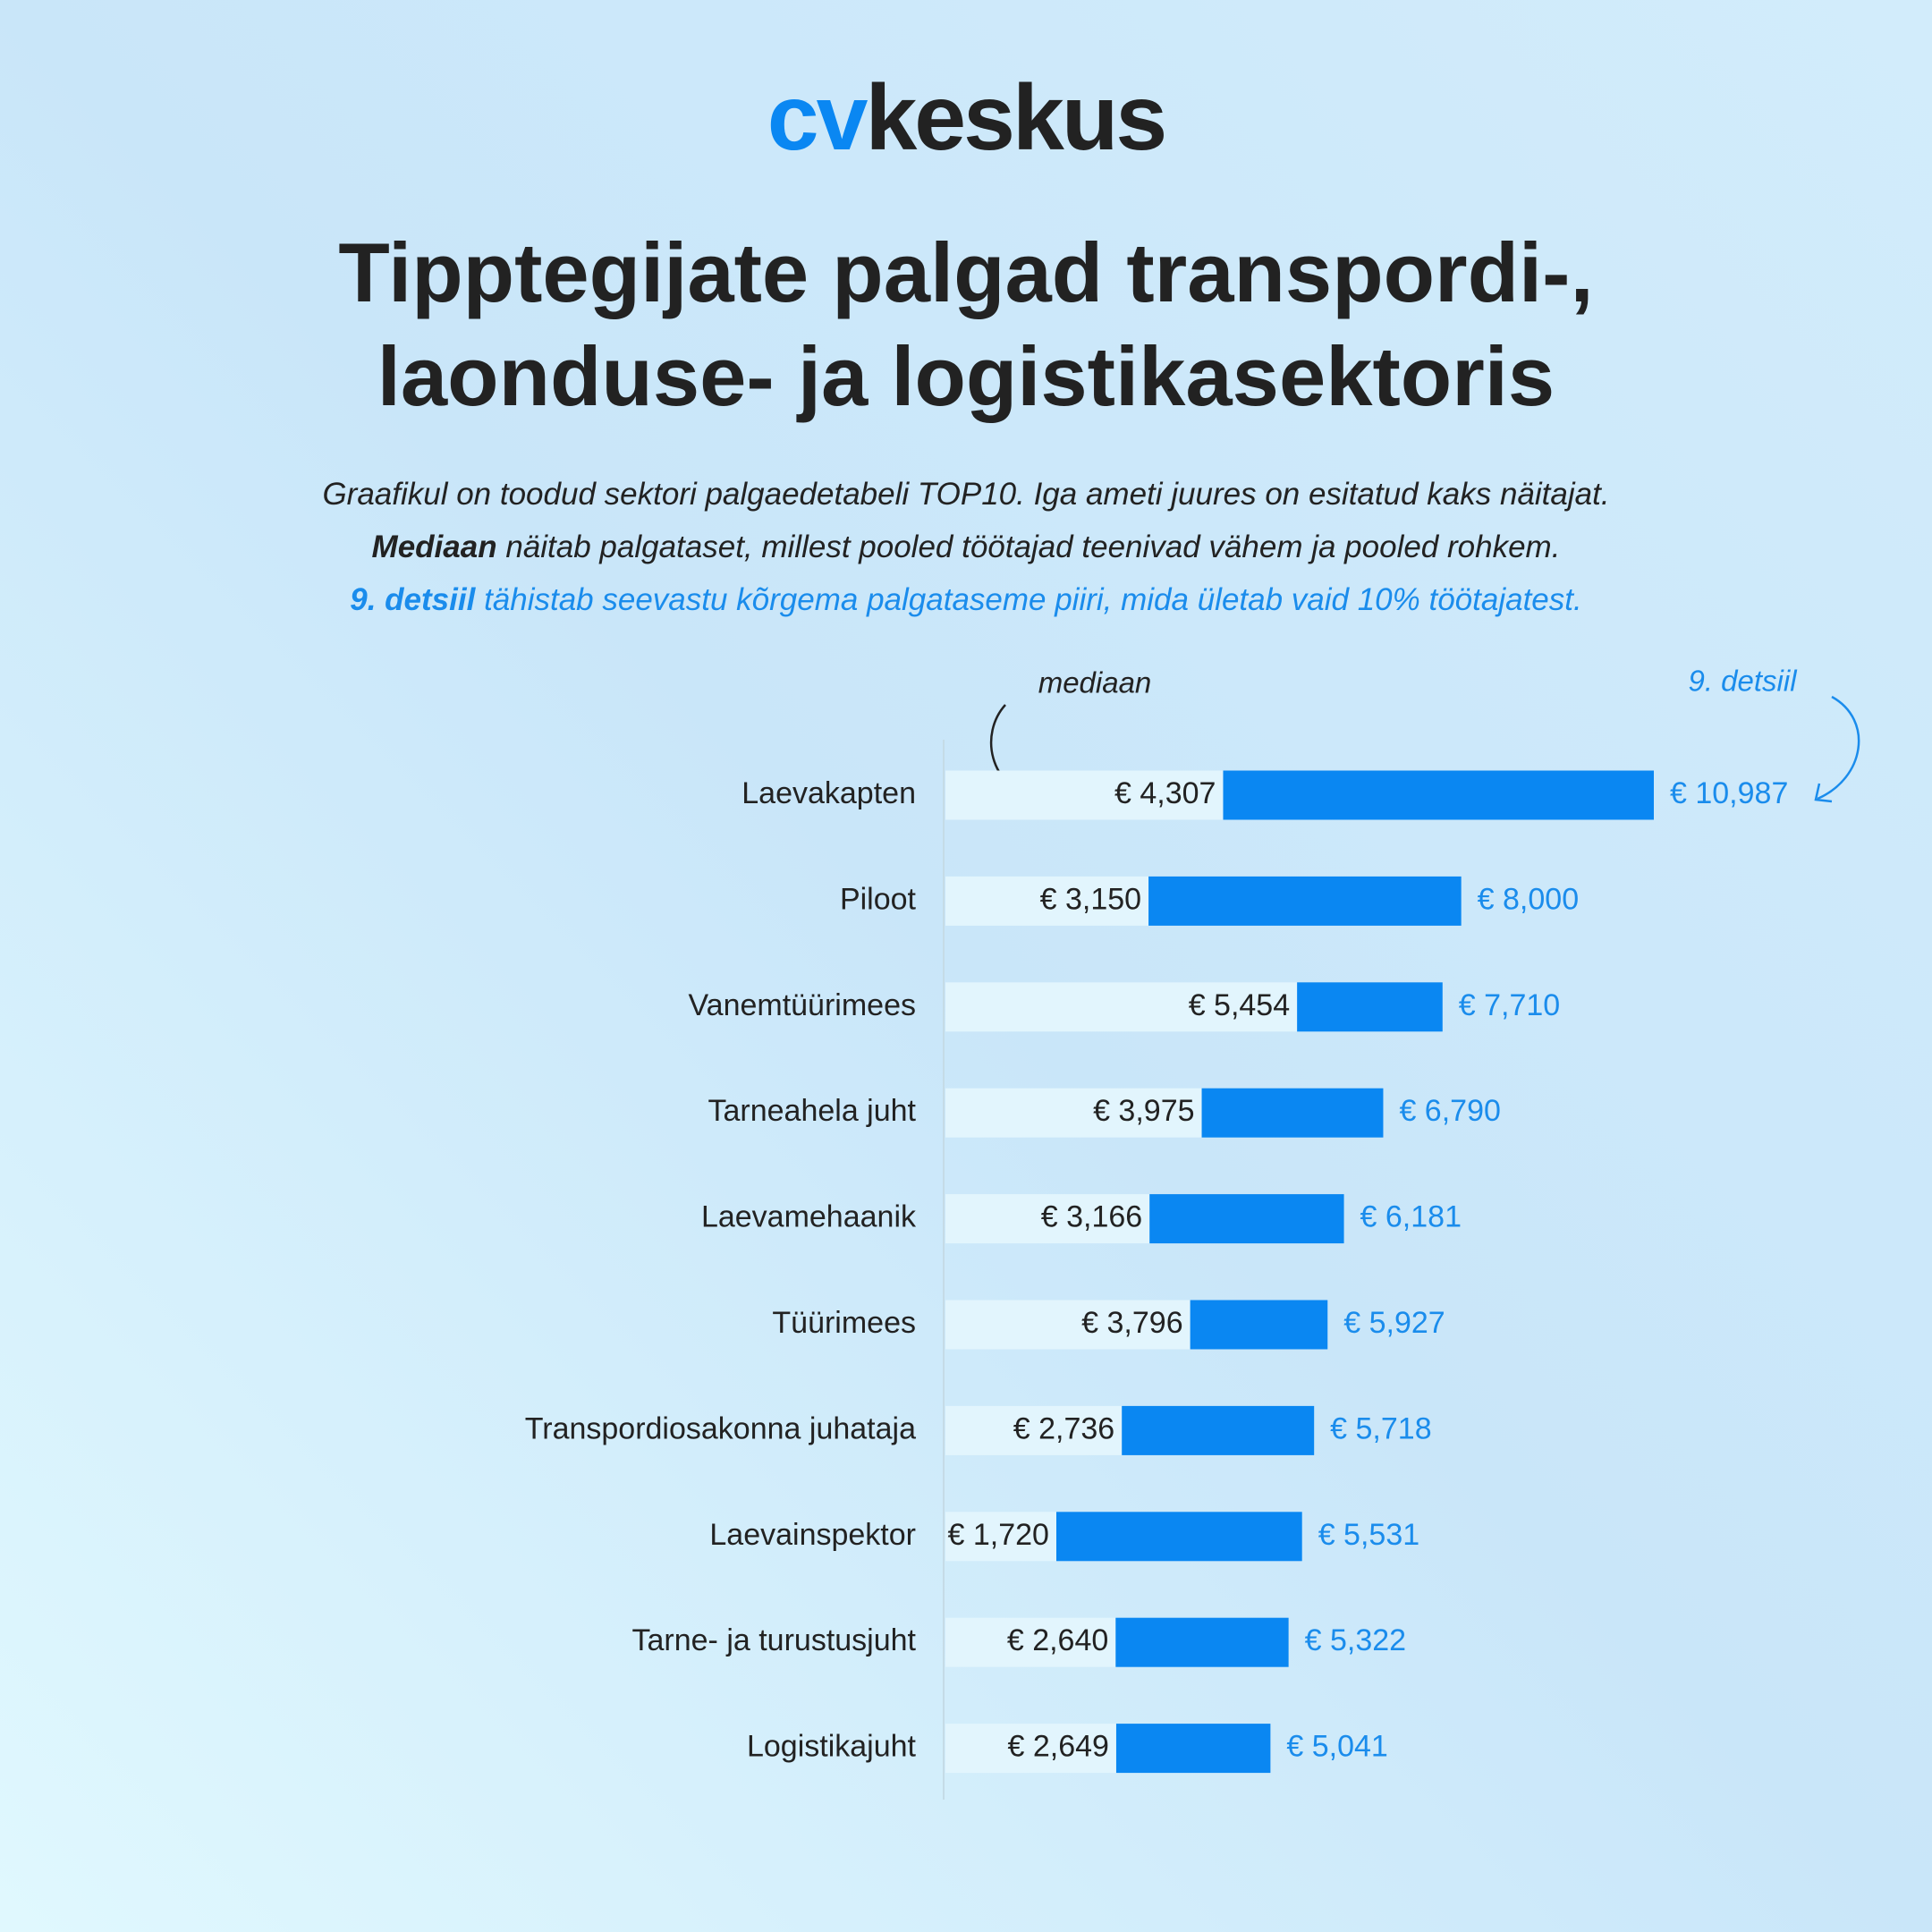  I want to click on decile-annotation: 9. detsiil, so click(1743, 681).